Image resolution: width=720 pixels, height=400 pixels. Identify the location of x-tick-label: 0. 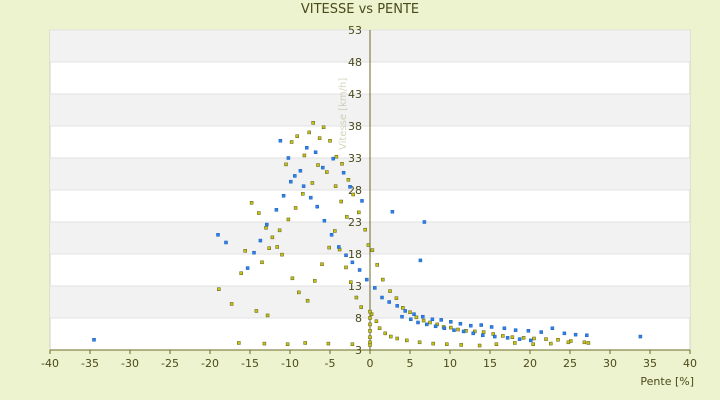
(370, 363).